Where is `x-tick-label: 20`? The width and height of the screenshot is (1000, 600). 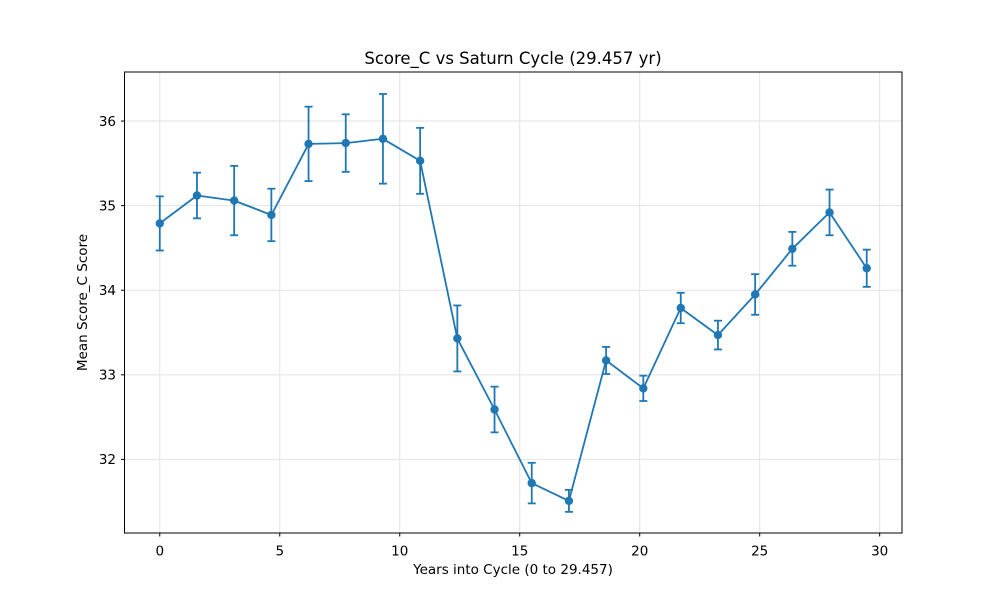 x-tick-label: 20 is located at coordinates (639, 552).